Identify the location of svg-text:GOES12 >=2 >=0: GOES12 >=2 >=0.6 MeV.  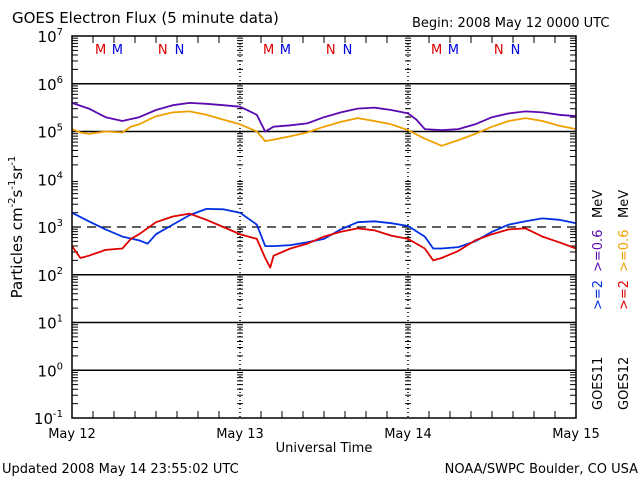
(624, 300).